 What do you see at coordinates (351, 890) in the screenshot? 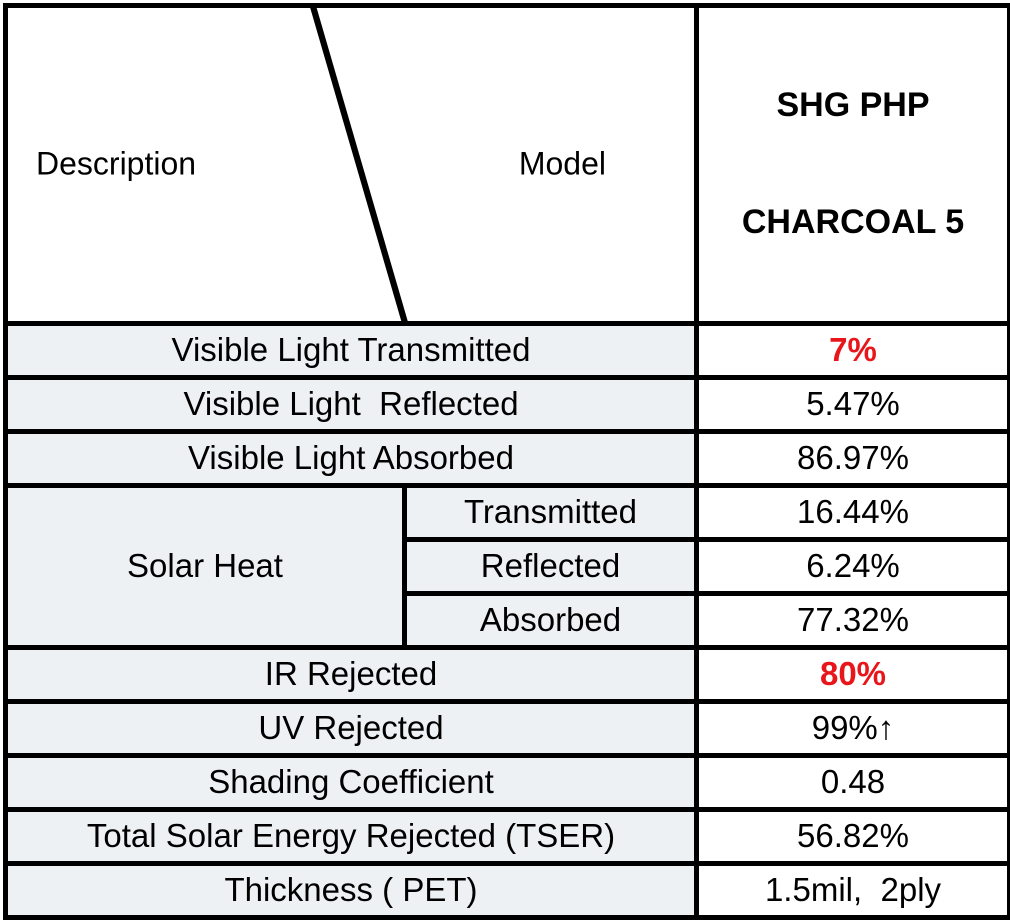
I see `row-label: Thickness ( PET)` at bounding box center [351, 890].